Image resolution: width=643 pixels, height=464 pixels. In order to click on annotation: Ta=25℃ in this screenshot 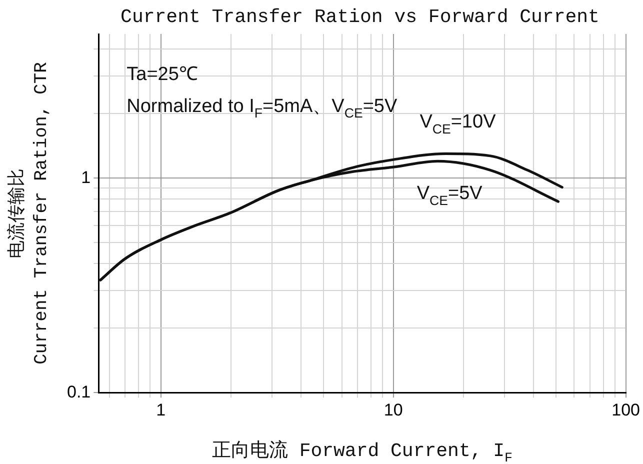, I will do `click(162, 74)`.